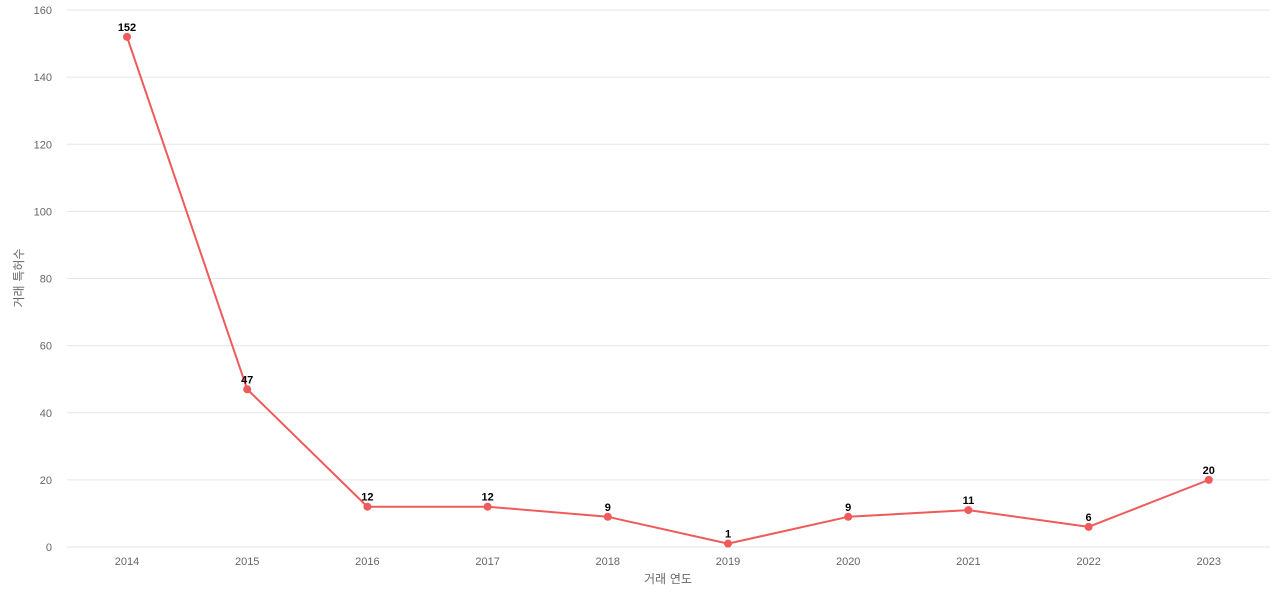 The height and width of the screenshot is (600, 1280). Describe the element at coordinates (487, 562) in the screenshot. I see `x-tick-label: 2017` at that location.